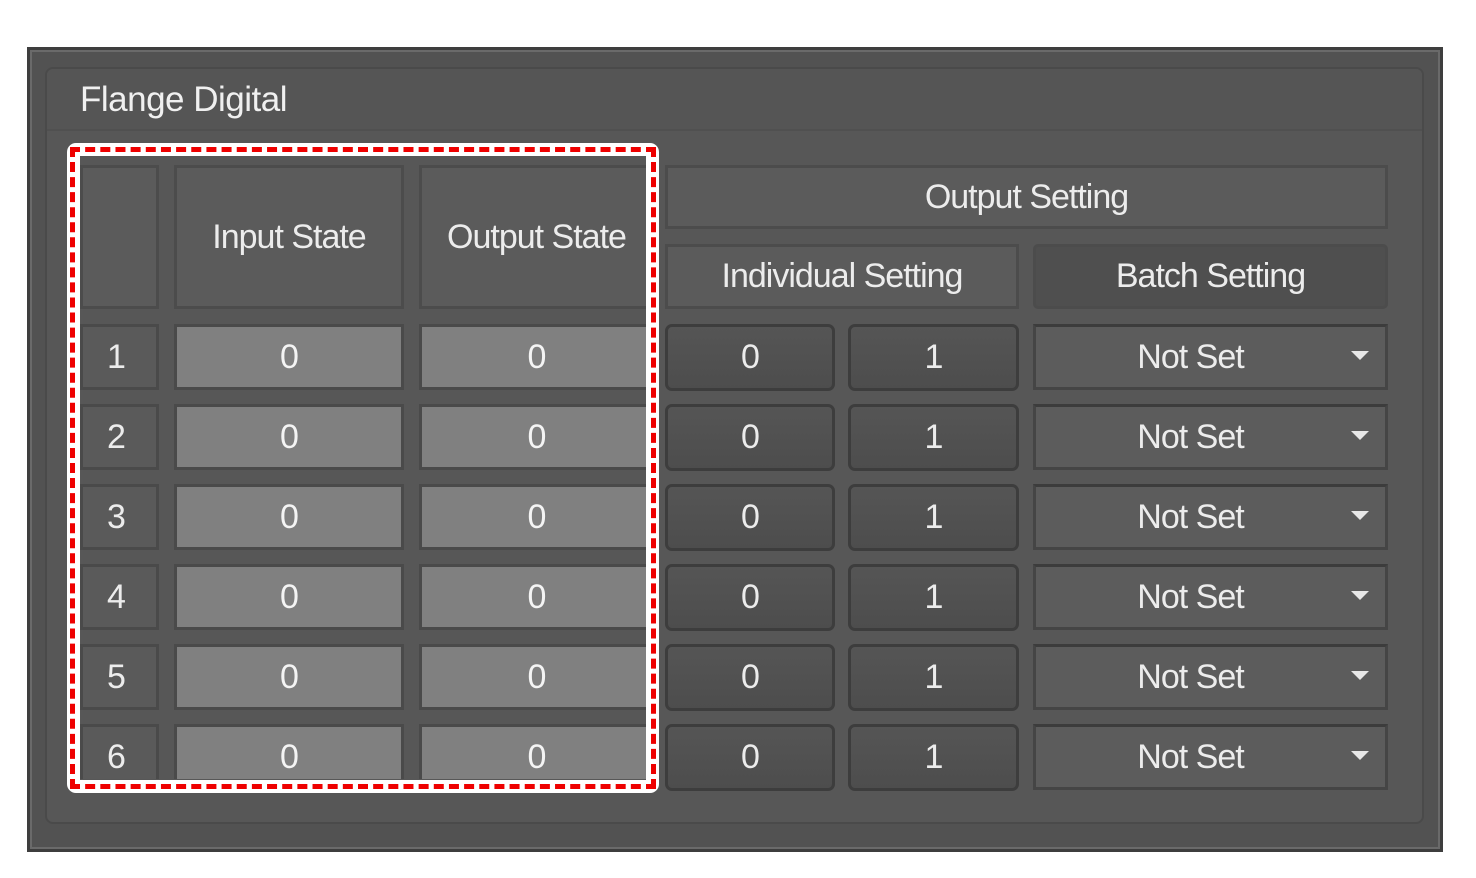  What do you see at coordinates (119, 751) in the screenshot?
I see `row-index: 6` at bounding box center [119, 751].